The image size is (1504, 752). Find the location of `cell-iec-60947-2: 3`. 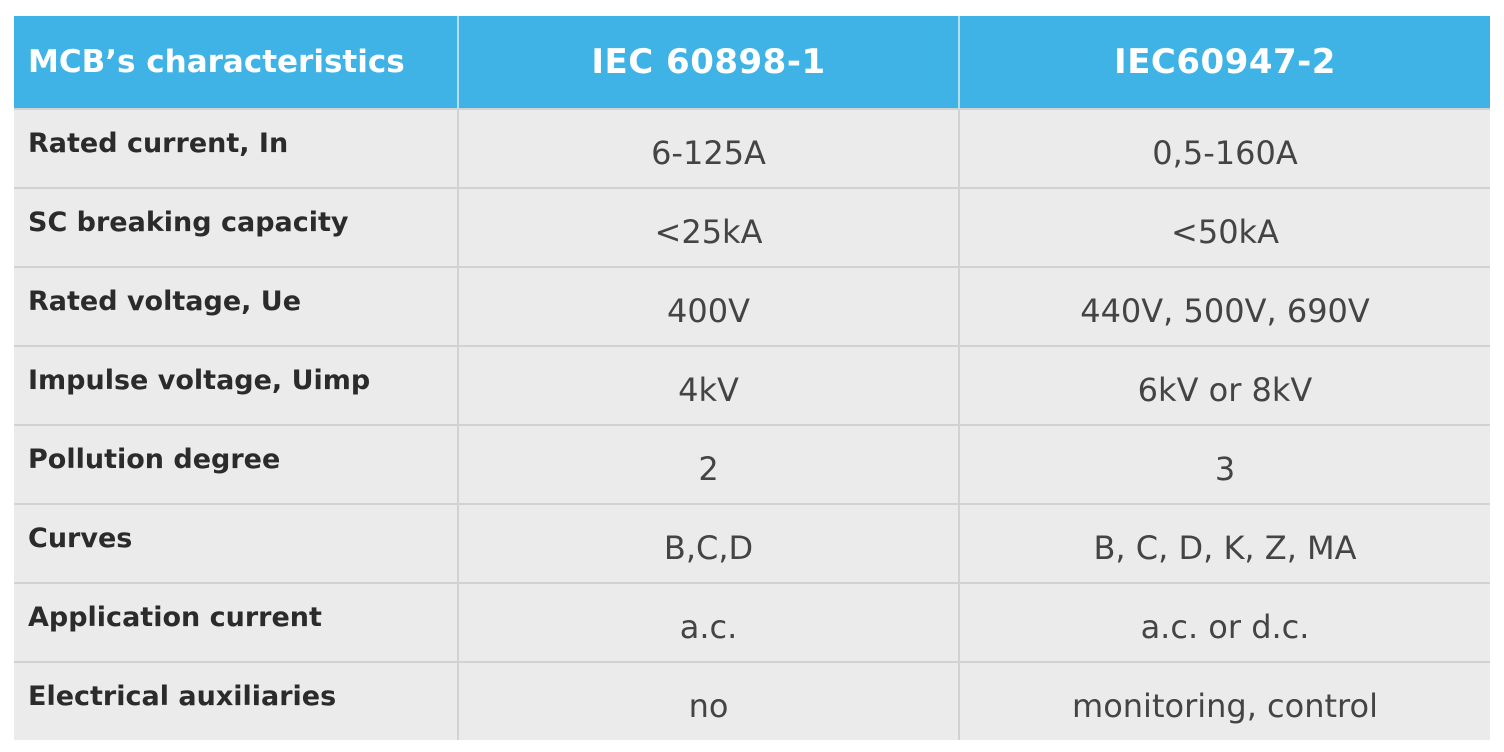

cell-iec-60947-2: 3 is located at coordinates (1224, 464).